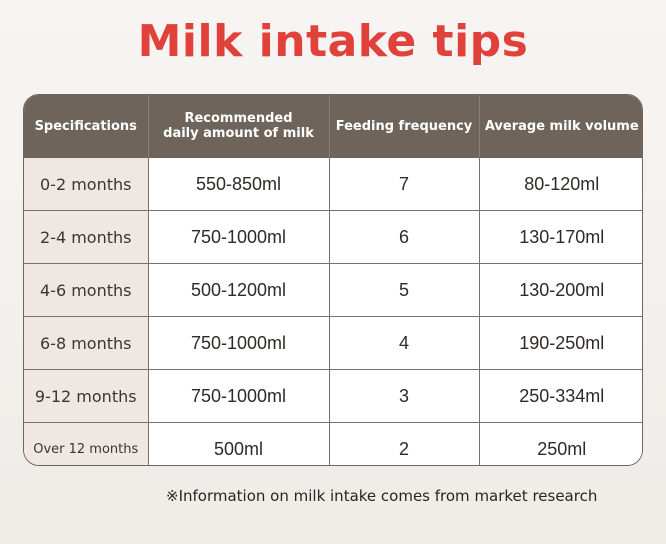  I want to click on row-average: 130-200ml, so click(560, 290).